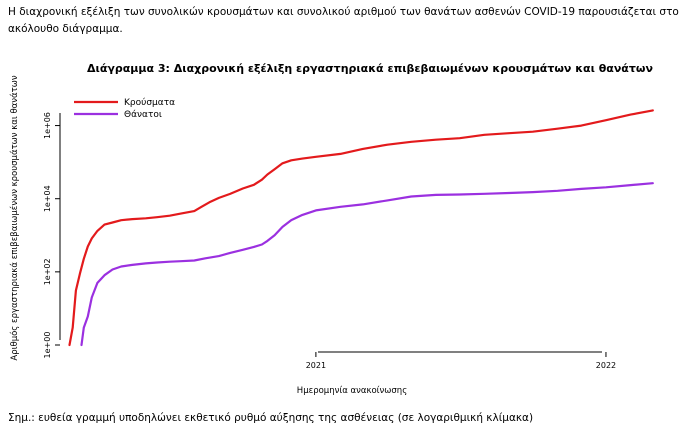 Image resolution: width=698 pixels, height=430 pixels. Describe the element at coordinates (143, 115) in the screenshot. I see `legend-label-deaths: Θάνατοι` at that location.